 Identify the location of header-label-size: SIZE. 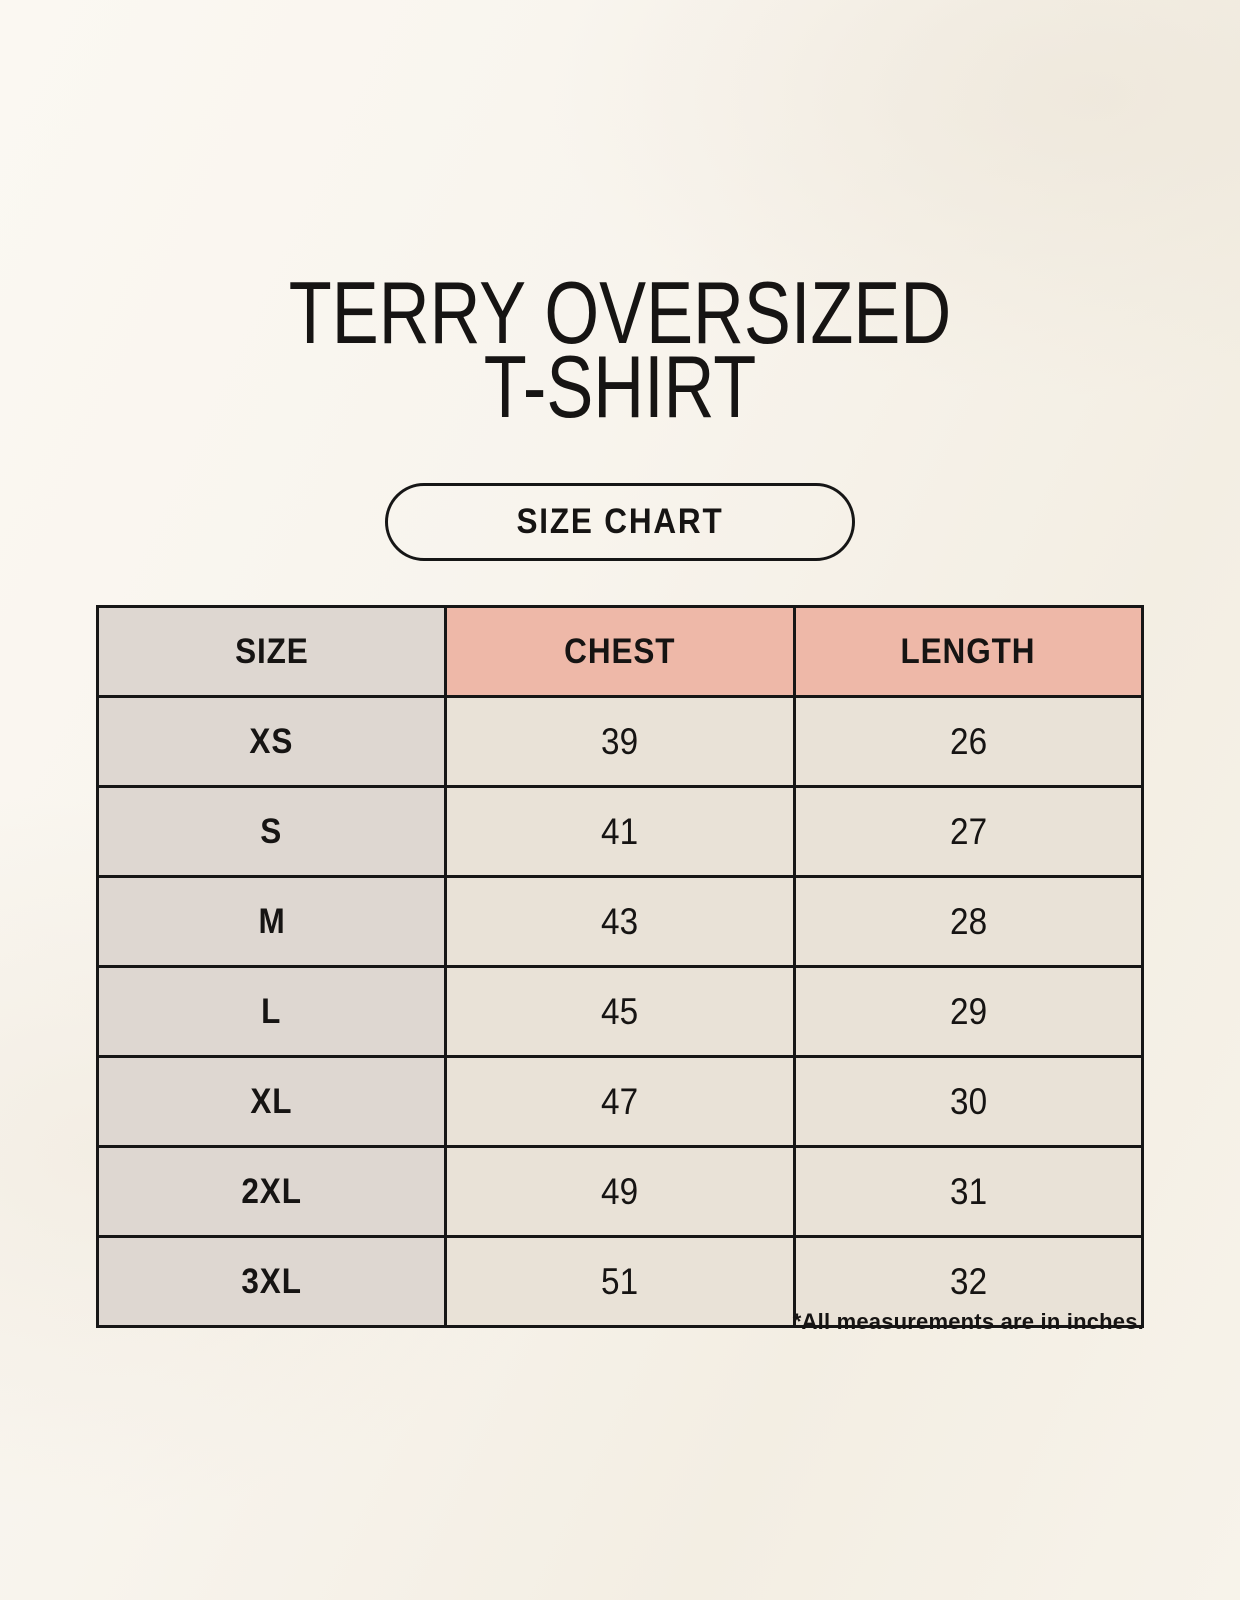
(271, 651).